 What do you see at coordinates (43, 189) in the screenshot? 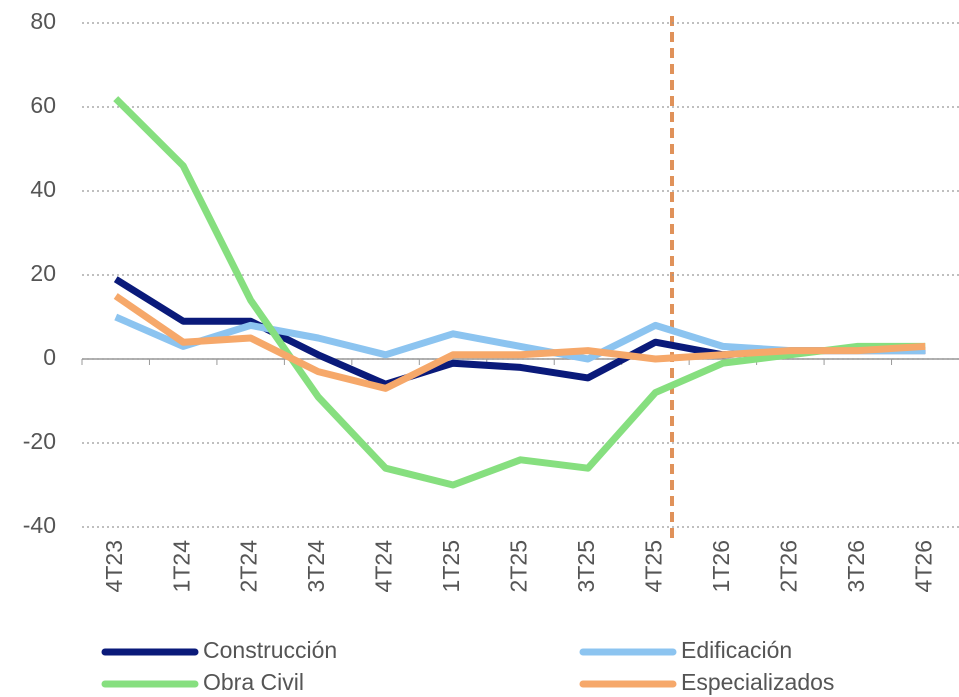
I see `y-tick-label: 40` at bounding box center [43, 189].